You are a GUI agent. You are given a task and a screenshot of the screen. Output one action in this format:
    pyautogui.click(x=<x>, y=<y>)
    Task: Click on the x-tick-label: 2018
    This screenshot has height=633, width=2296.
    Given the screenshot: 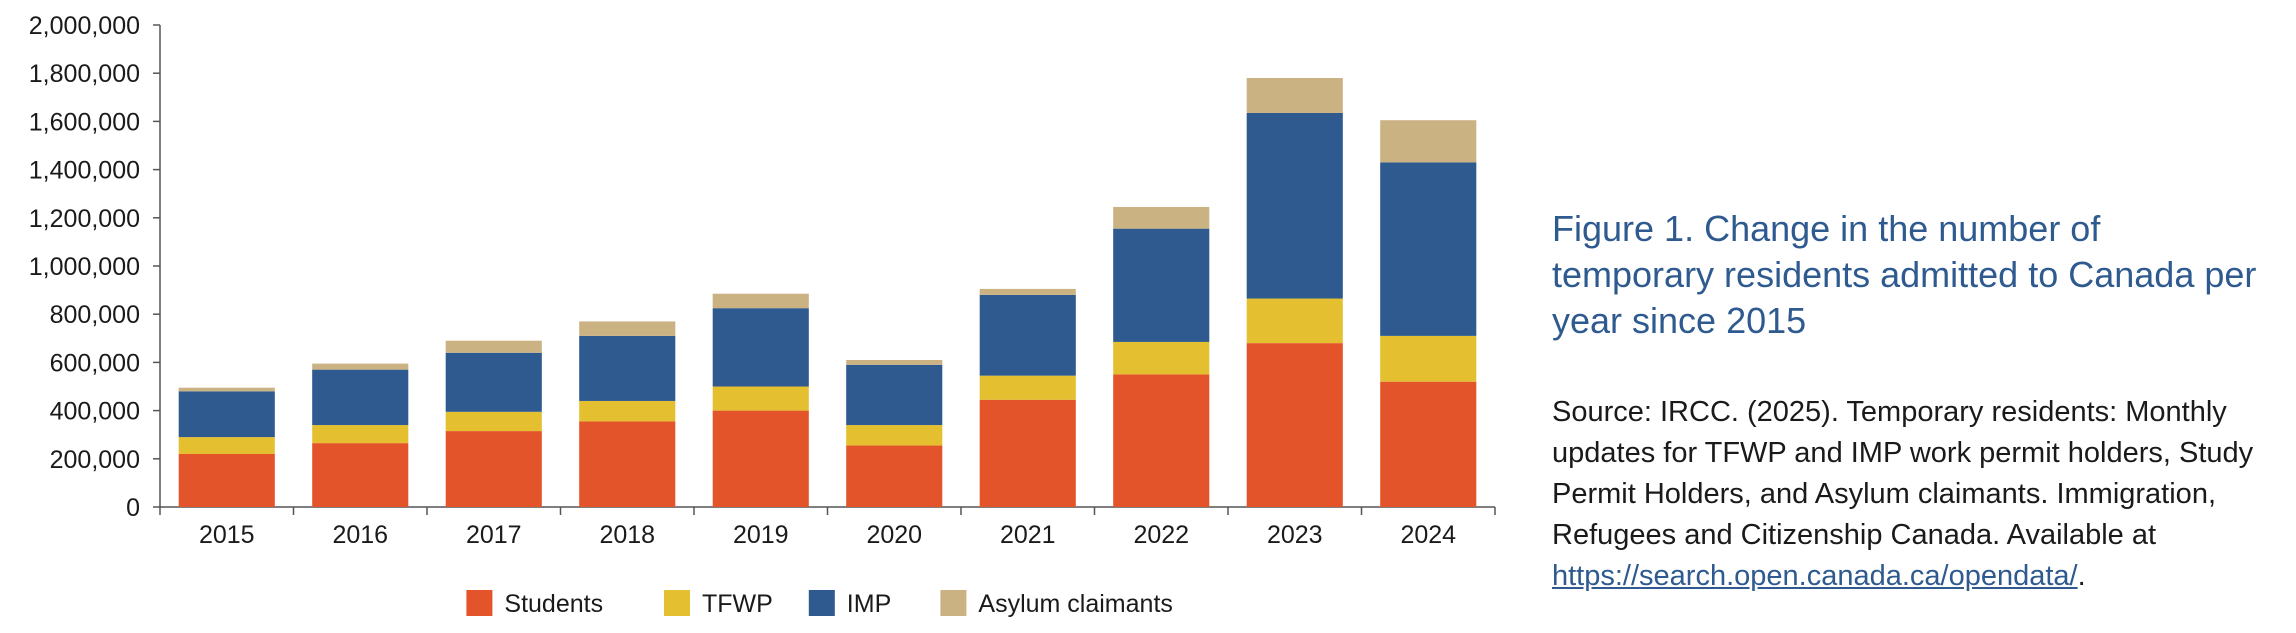 What is the action you would take?
    pyautogui.click(x=627, y=535)
    